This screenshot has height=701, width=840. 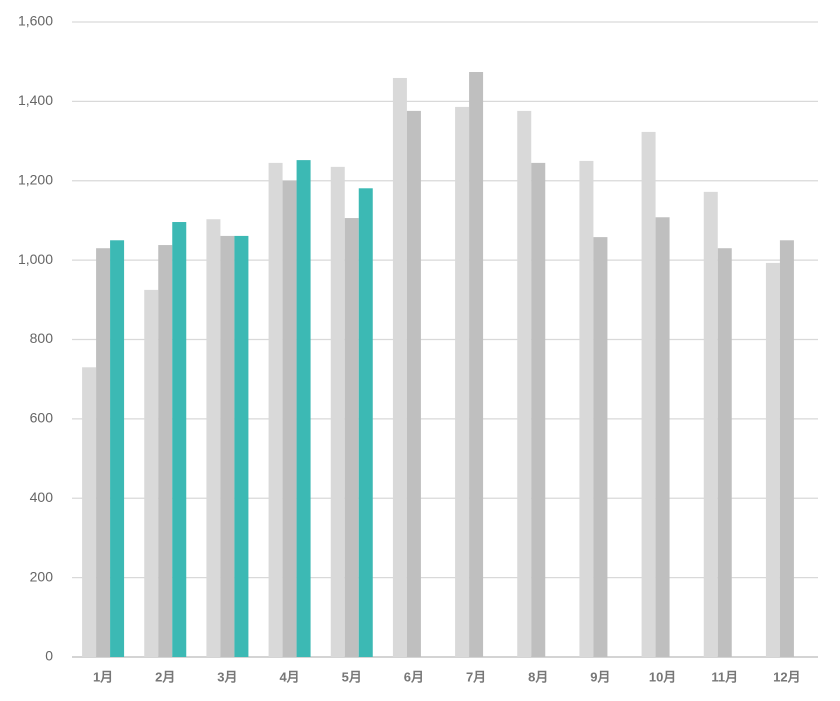 What do you see at coordinates (42, 338) in the screenshot?
I see `y-tick-label: 800` at bounding box center [42, 338].